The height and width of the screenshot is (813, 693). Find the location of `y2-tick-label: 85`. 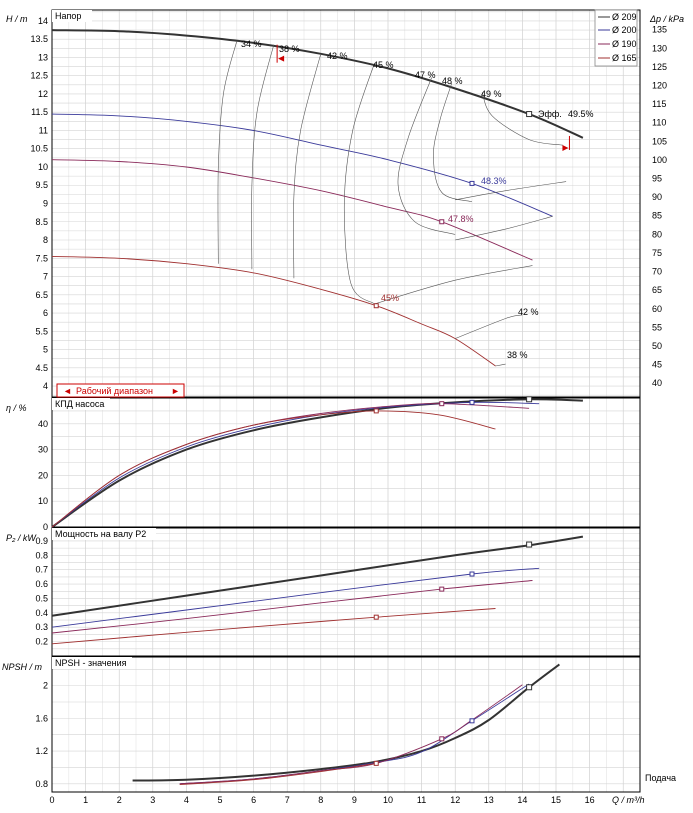

y2-tick-label: 85 is located at coordinates (657, 216).